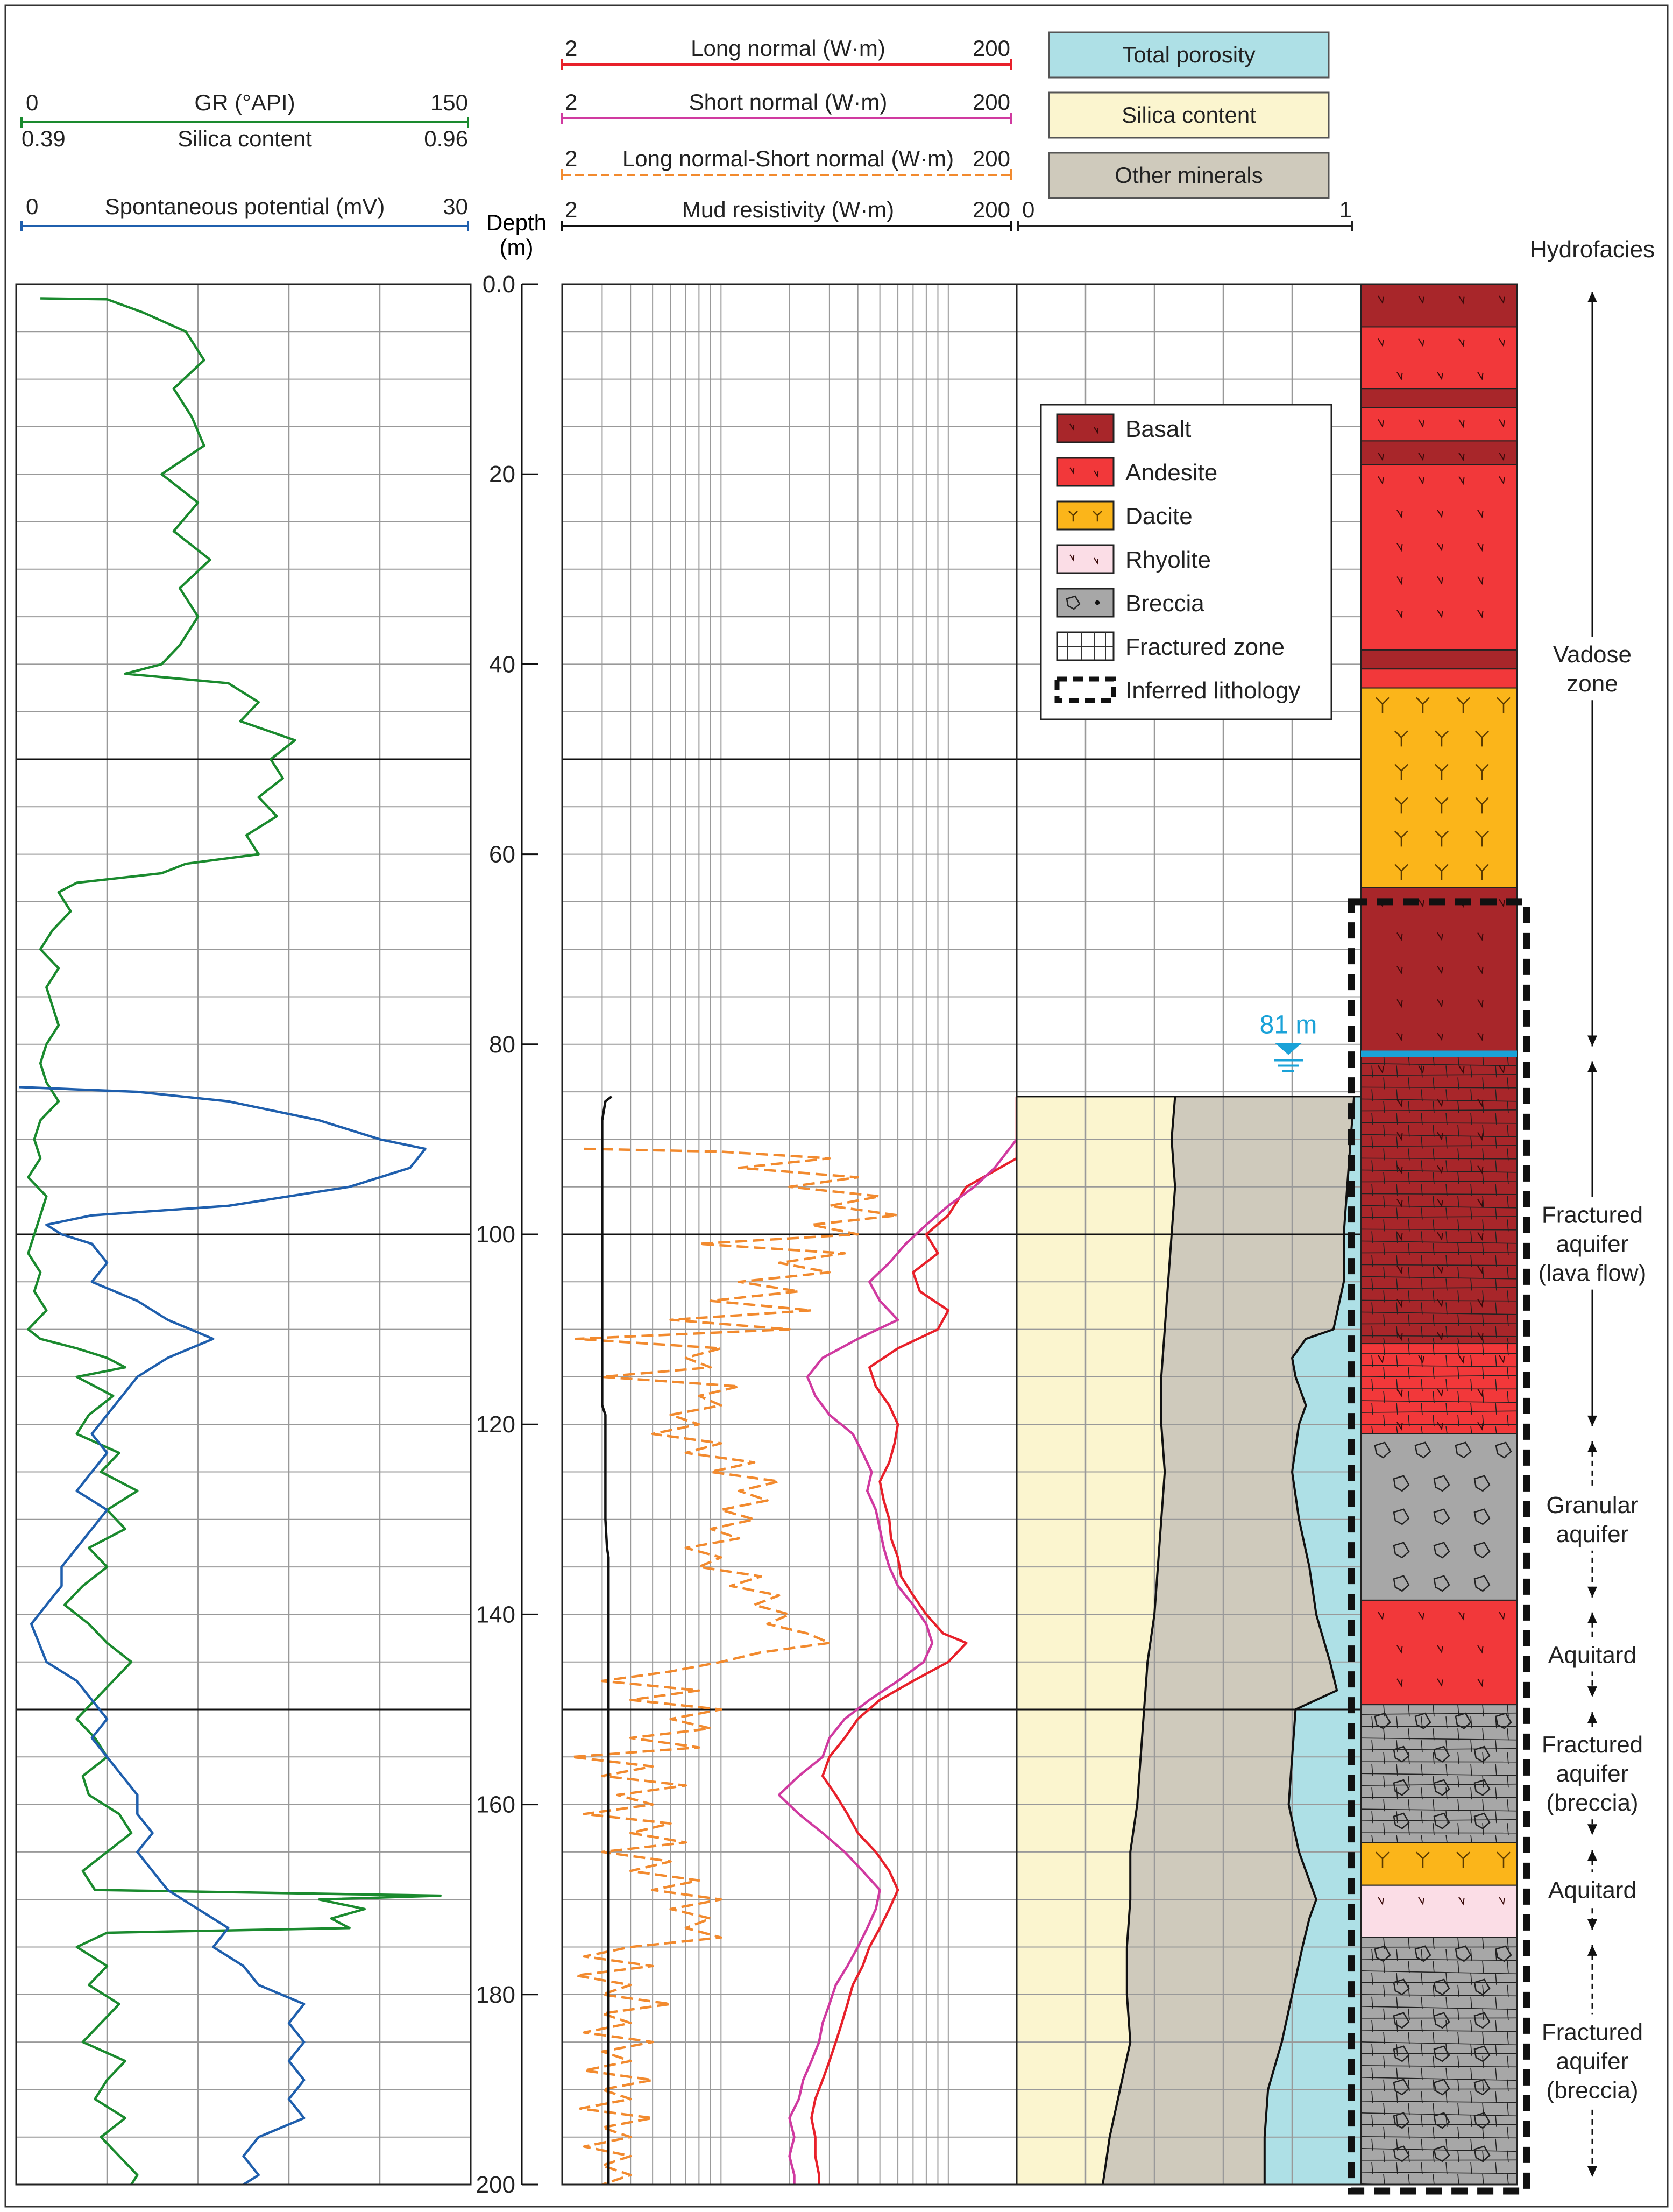  I want to click on lithology-legend-item: Breccia, so click(1130, 603).